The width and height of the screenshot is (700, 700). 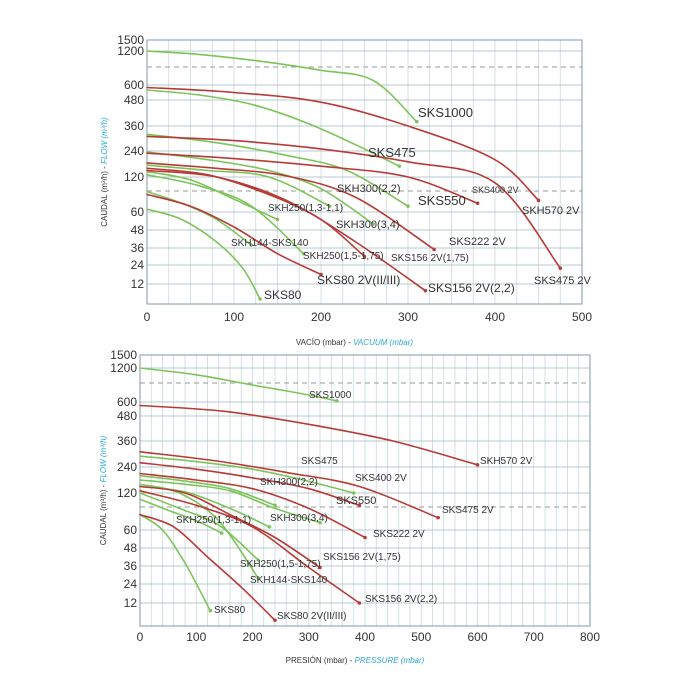 What do you see at coordinates (401, 599) in the screenshot?
I see `curve-label-sks156-2v-2-2: SKS156 2V(2,2)` at bounding box center [401, 599].